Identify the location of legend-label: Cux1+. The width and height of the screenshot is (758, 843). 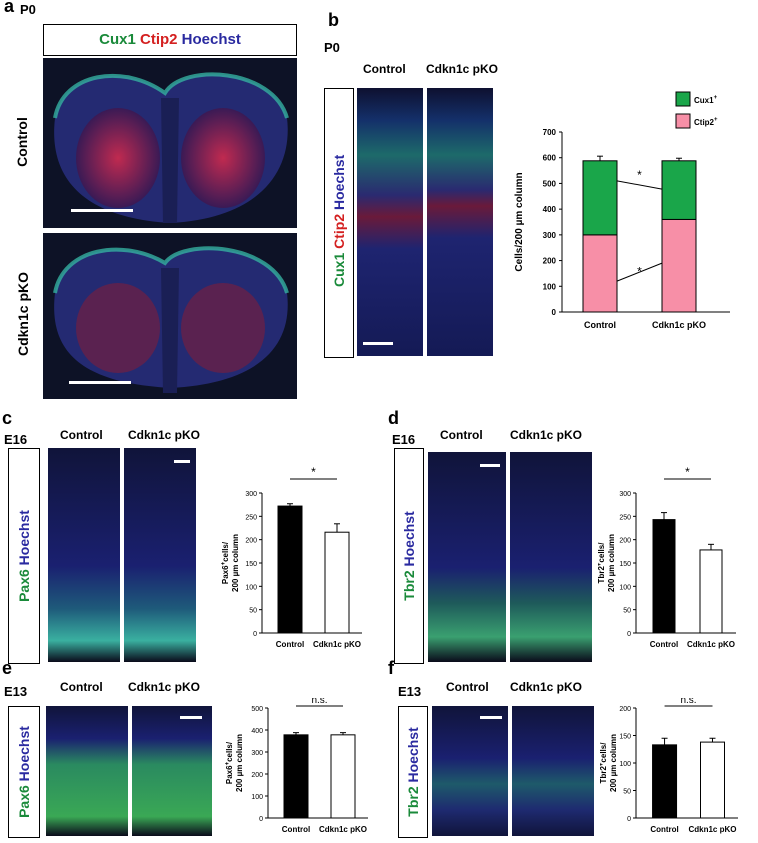
(706, 100).